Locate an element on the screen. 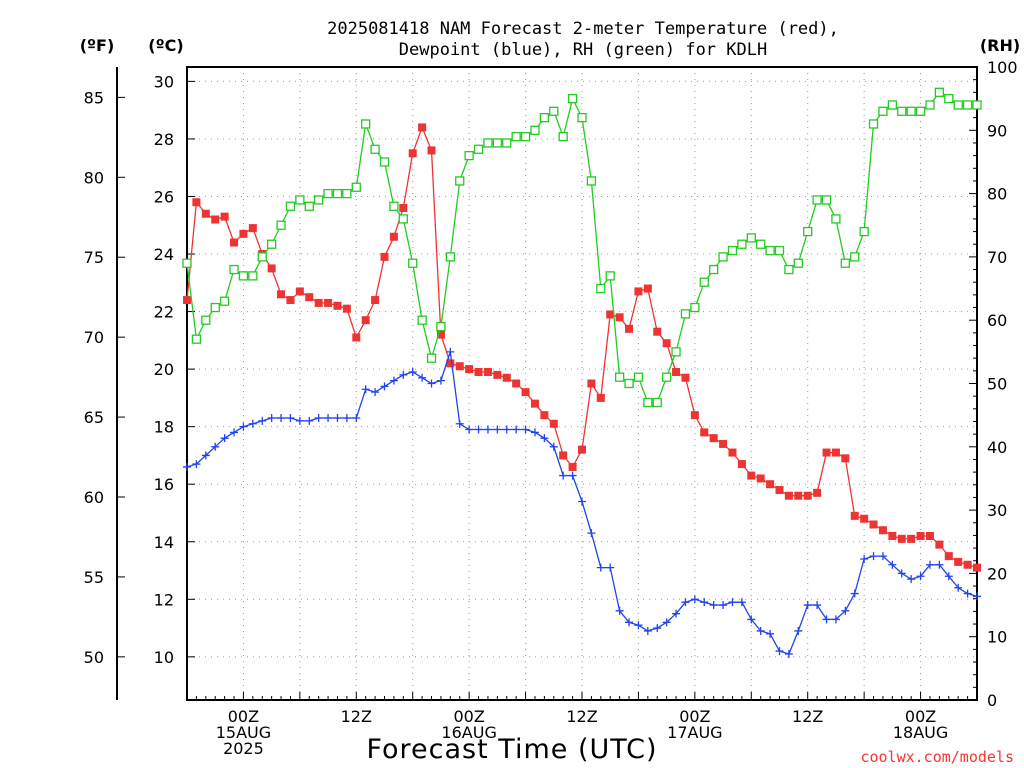 The height and width of the screenshot is (768, 1024). celsius-tick-label: 28 is located at coordinates (164, 139).